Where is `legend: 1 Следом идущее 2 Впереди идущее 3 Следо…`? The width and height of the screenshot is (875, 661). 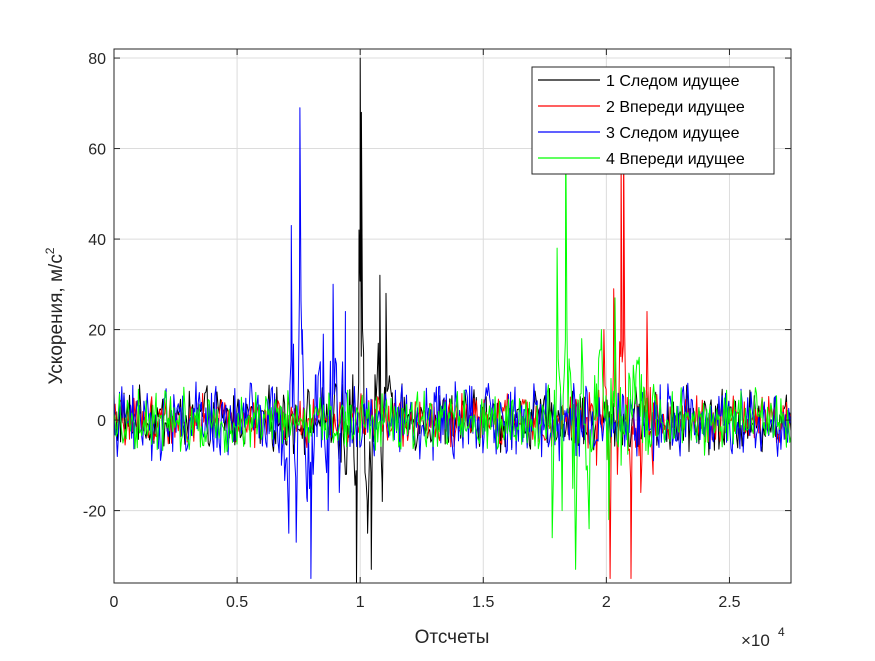
legend: 1 Следом идущее 2 Впереди идущее 3 Следо… is located at coordinates (653, 120).